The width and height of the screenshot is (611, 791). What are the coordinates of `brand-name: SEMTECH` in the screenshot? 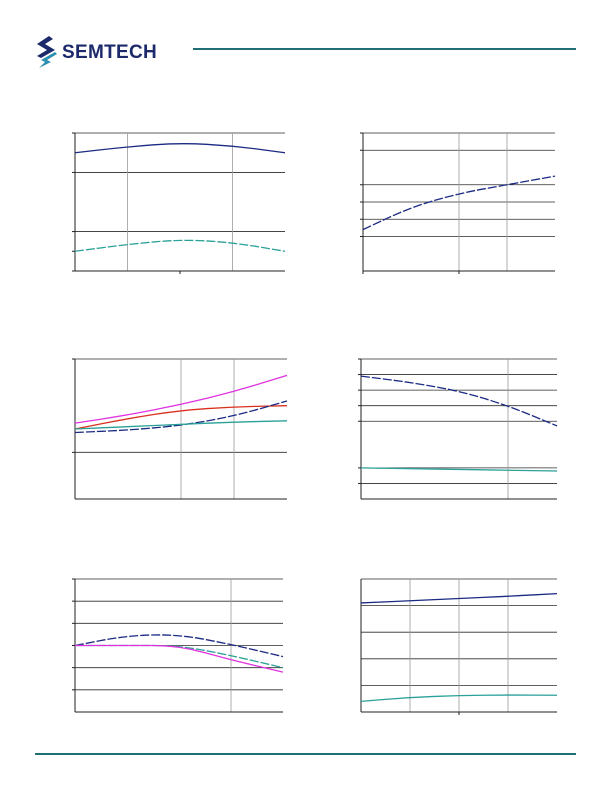 It's located at (109, 52).